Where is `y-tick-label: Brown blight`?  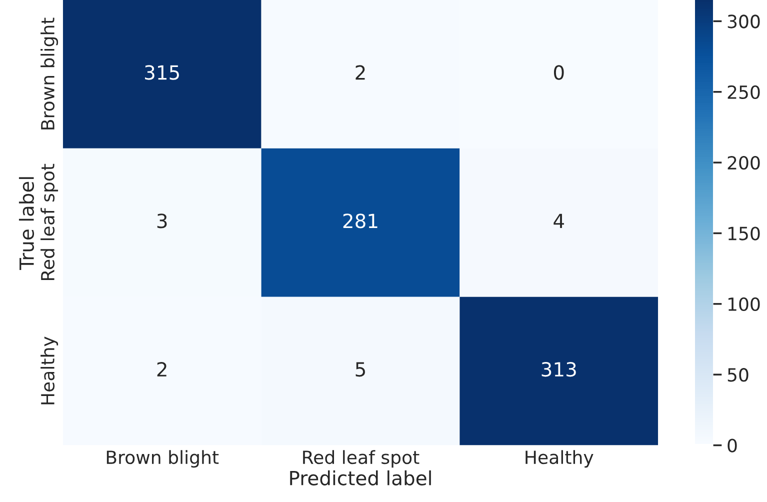
y-tick-label: Brown blight is located at coordinates (49, 74).